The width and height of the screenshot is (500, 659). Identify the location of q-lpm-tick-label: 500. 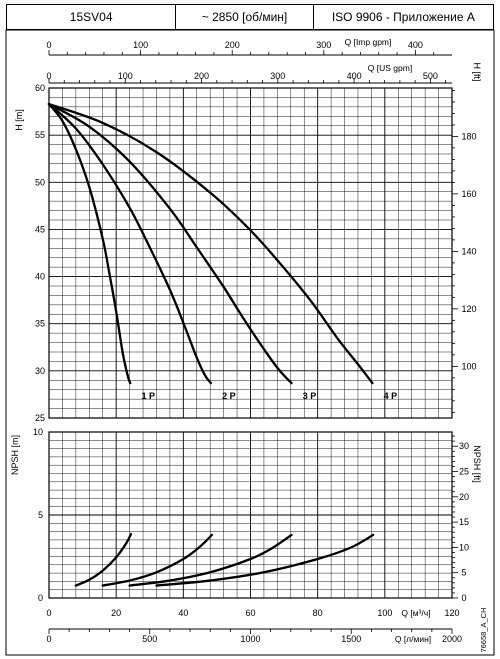
(149, 639).